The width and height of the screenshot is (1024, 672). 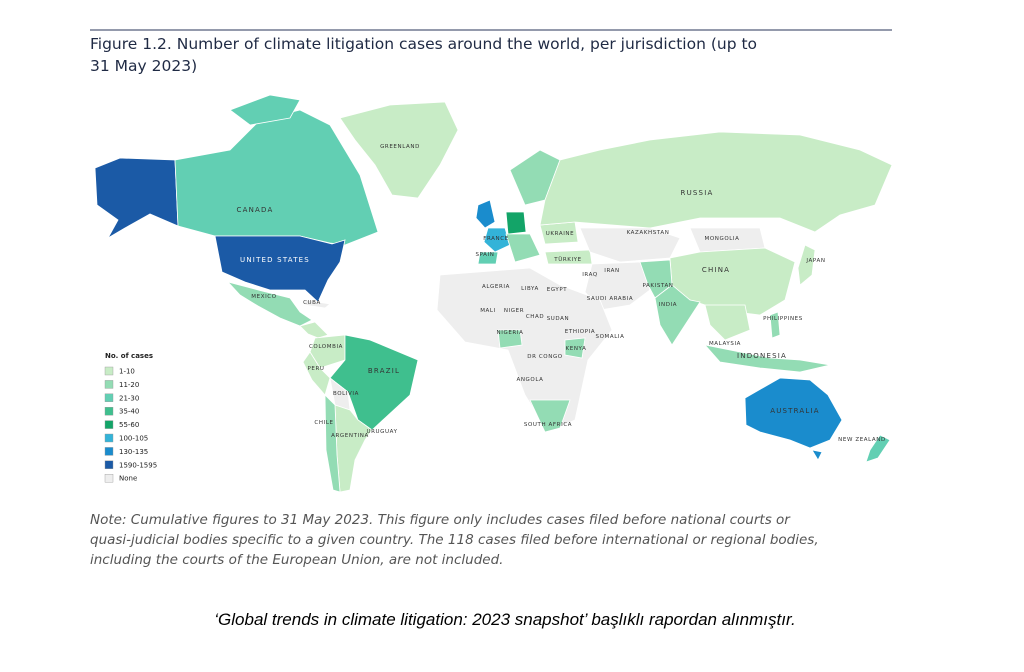 What do you see at coordinates (510, 333) in the screenshot?
I see `country-label: NIGERIA` at bounding box center [510, 333].